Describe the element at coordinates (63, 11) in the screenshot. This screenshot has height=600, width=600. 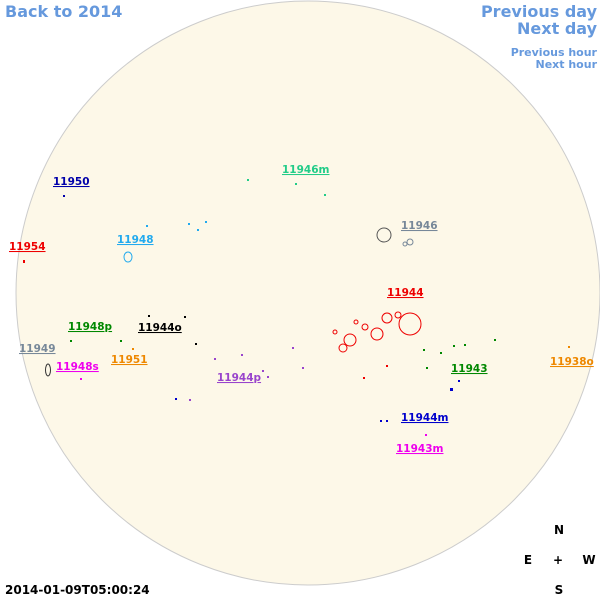
I see `back-link: Back to 2014` at that location.